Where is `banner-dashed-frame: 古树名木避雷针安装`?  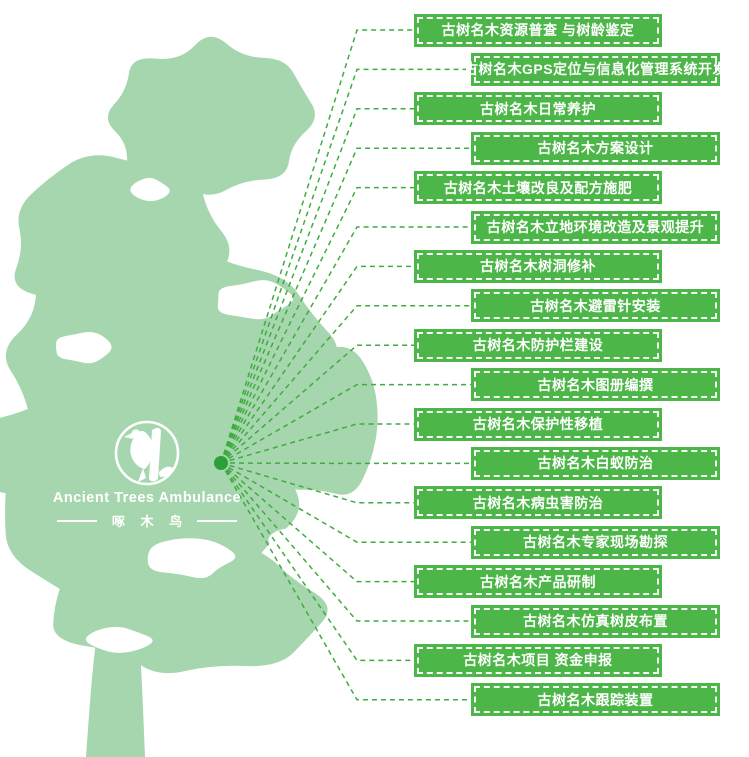 banner-dashed-frame: 古树名木避雷针安装 is located at coordinates (595, 306).